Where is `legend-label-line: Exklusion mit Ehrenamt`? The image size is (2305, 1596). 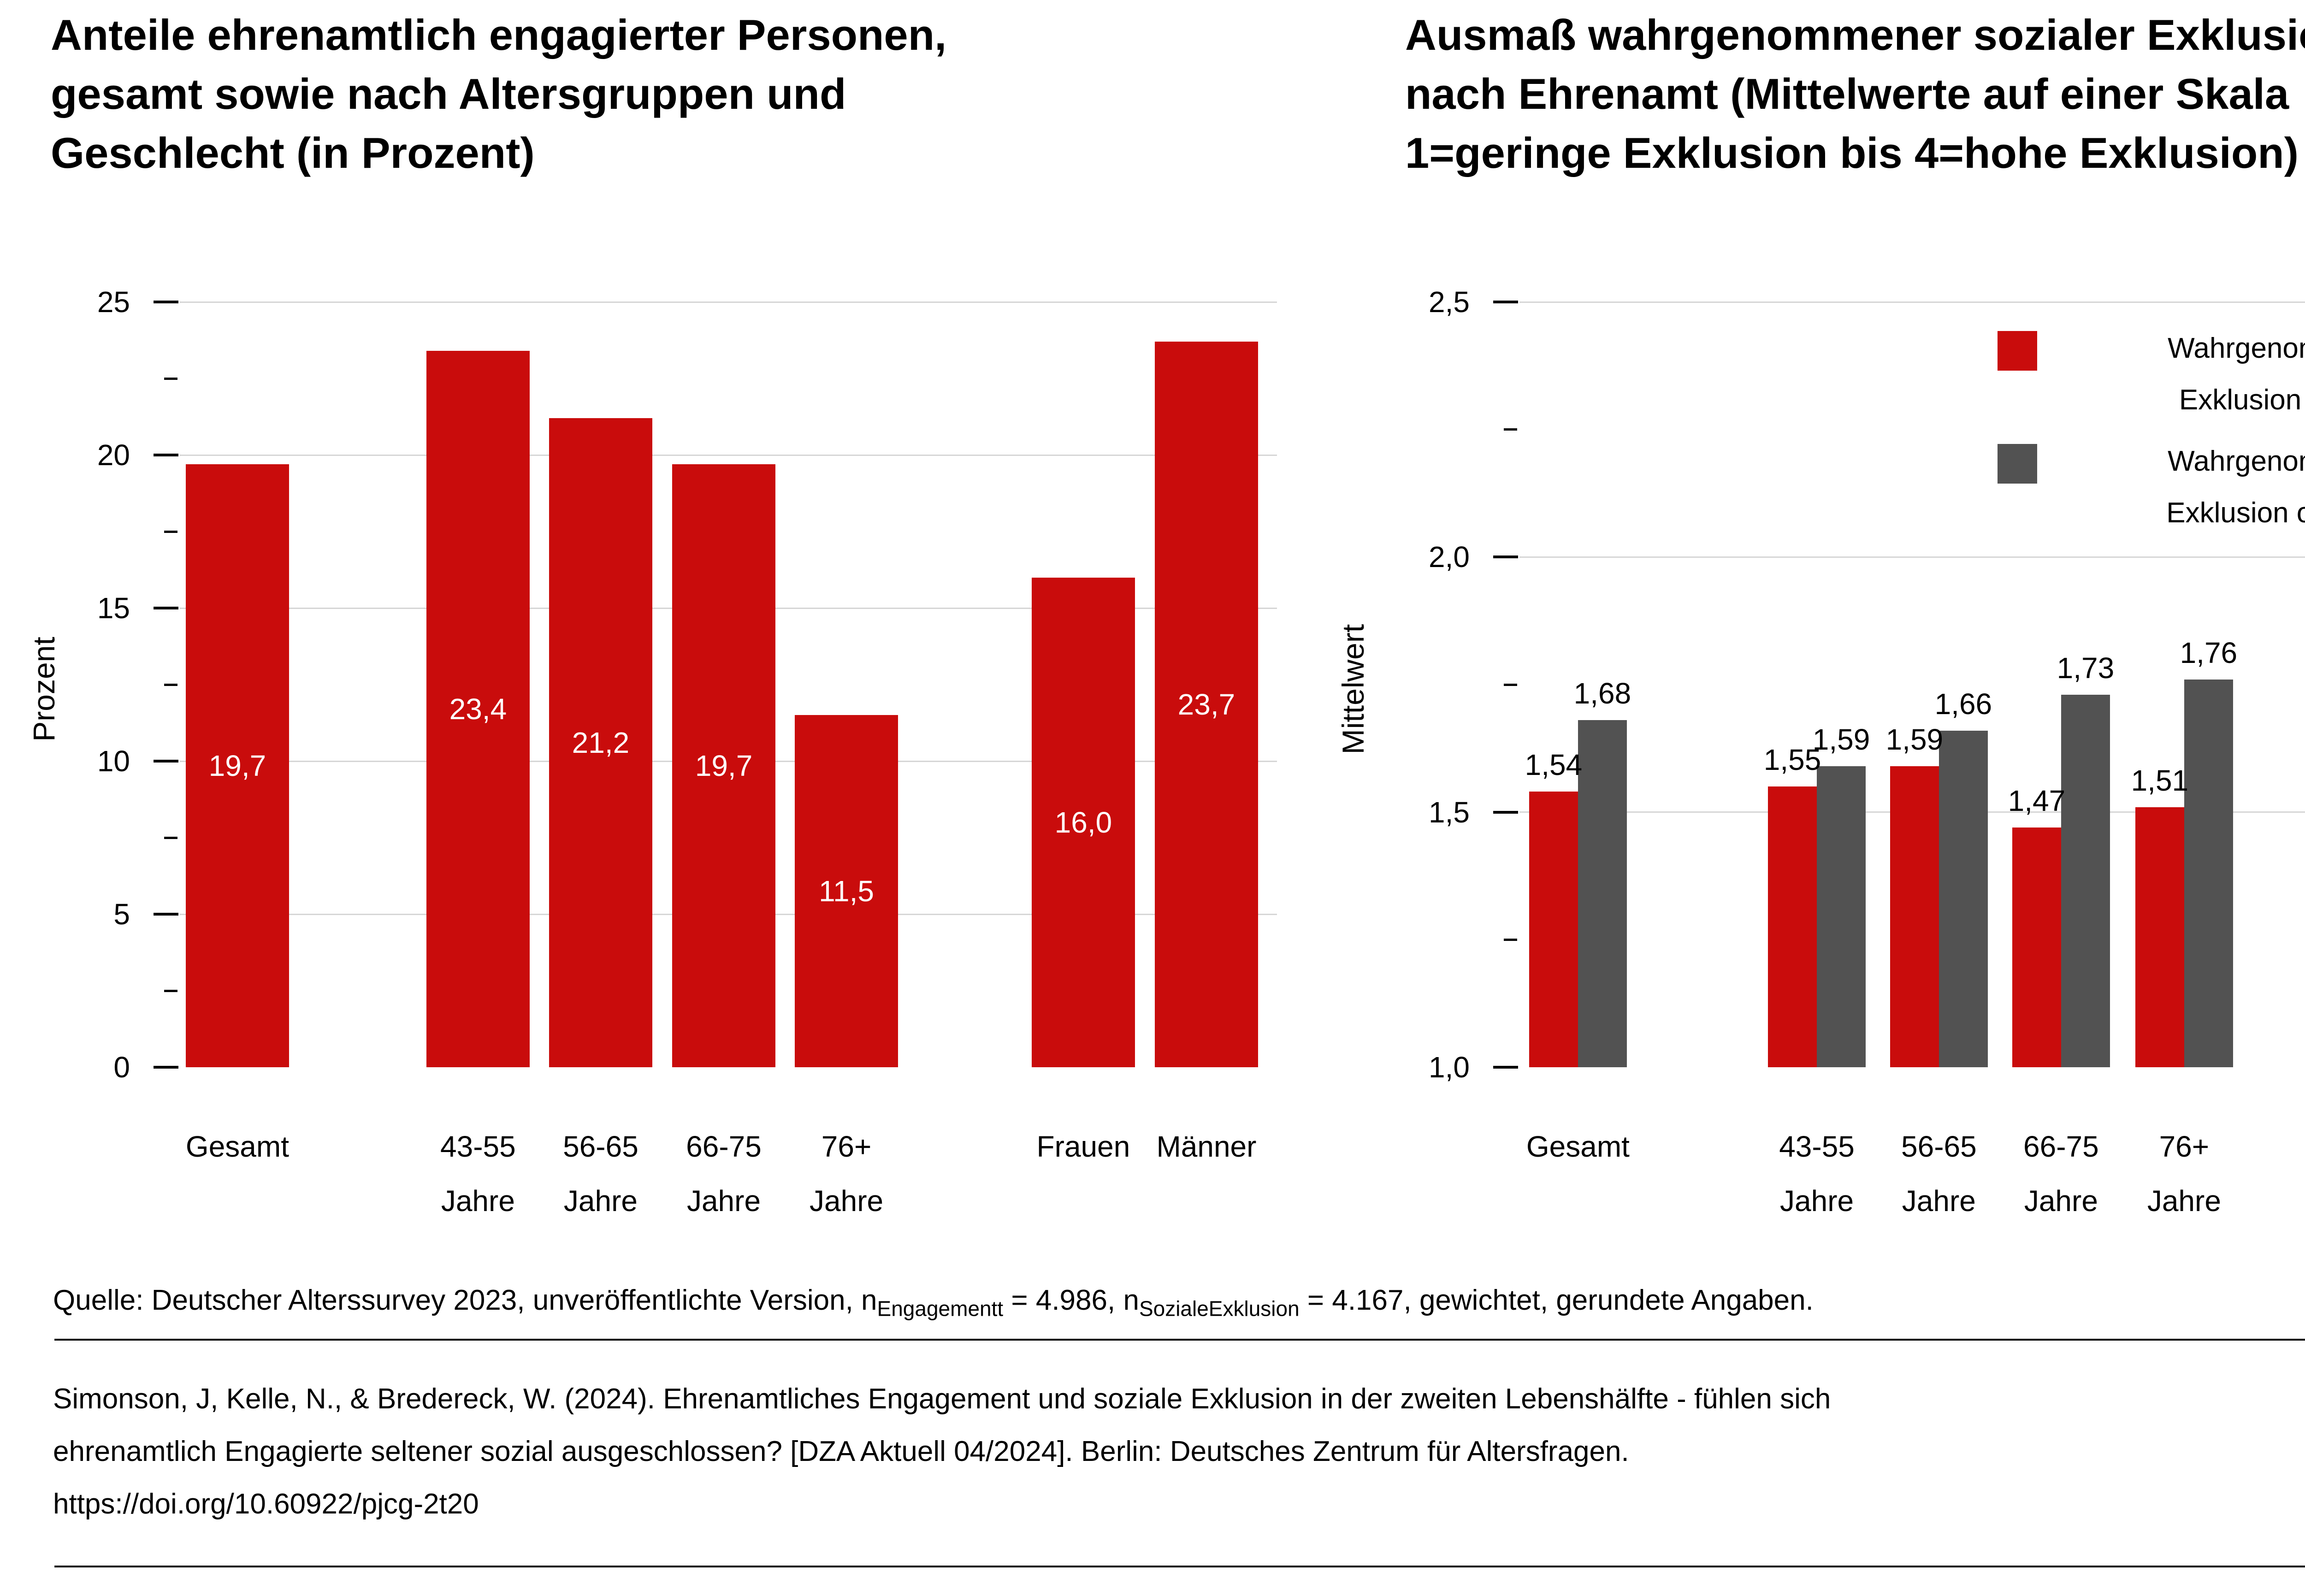 legend-label-line: Exklusion mit Ehrenamt is located at coordinates (2242, 400).